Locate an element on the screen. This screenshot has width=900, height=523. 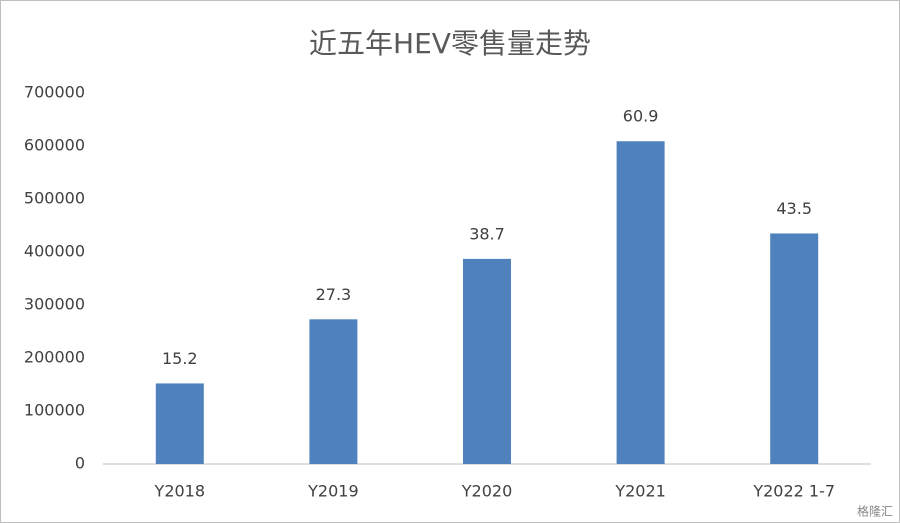
x-tick-label: Y2021 is located at coordinates (640, 491).